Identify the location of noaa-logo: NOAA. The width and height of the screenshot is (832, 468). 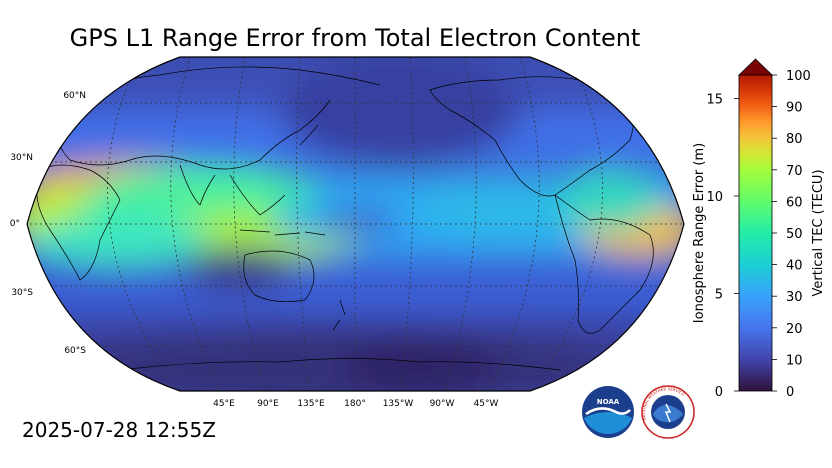
(608, 412).